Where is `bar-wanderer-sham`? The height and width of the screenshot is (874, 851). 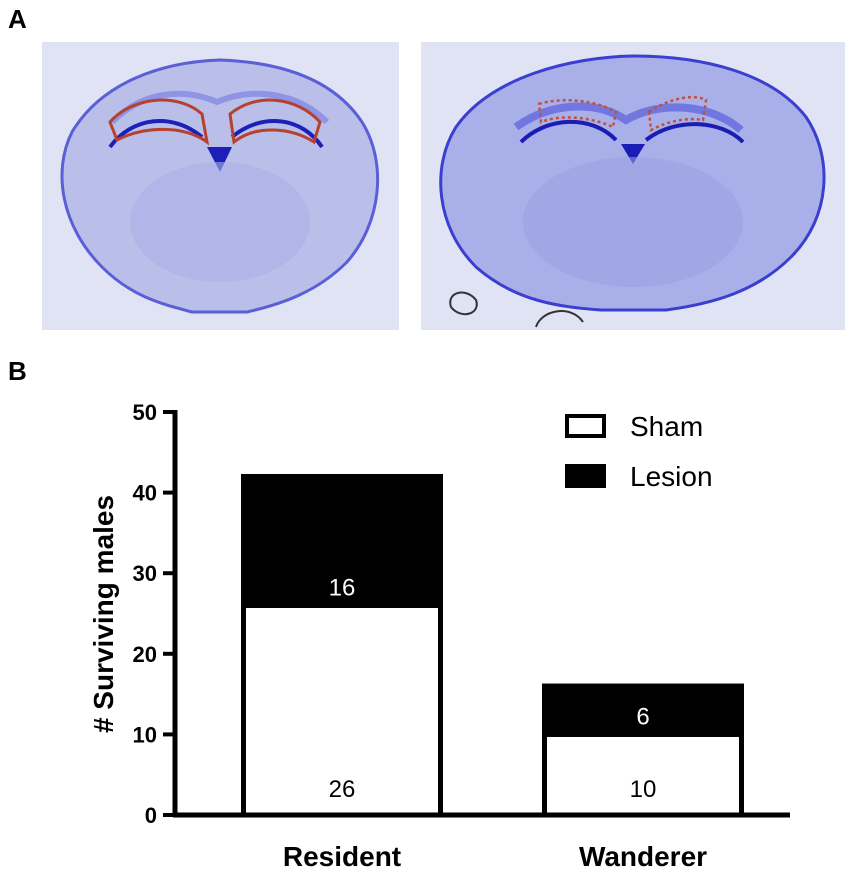 bar-wanderer-sham is located at coordinates (643, 774).